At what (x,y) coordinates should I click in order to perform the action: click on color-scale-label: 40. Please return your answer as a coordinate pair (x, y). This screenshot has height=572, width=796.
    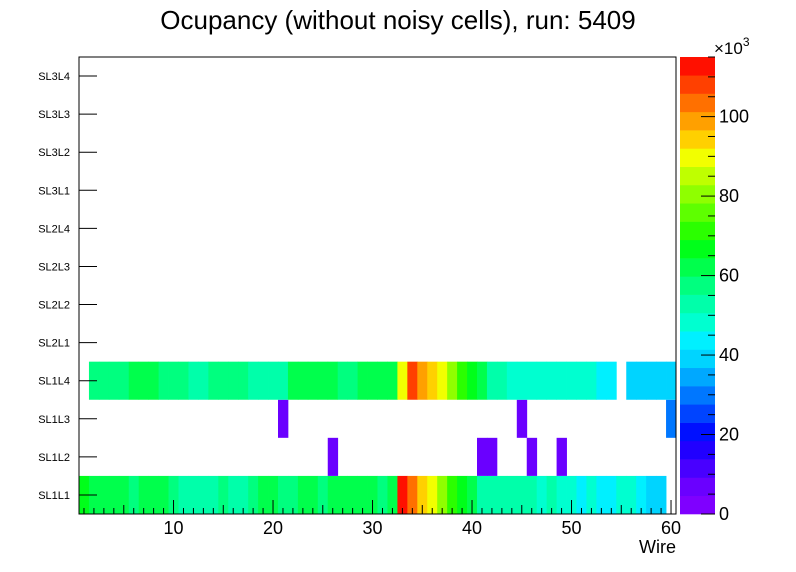
    Looking at the image, I should click on (729, 355).